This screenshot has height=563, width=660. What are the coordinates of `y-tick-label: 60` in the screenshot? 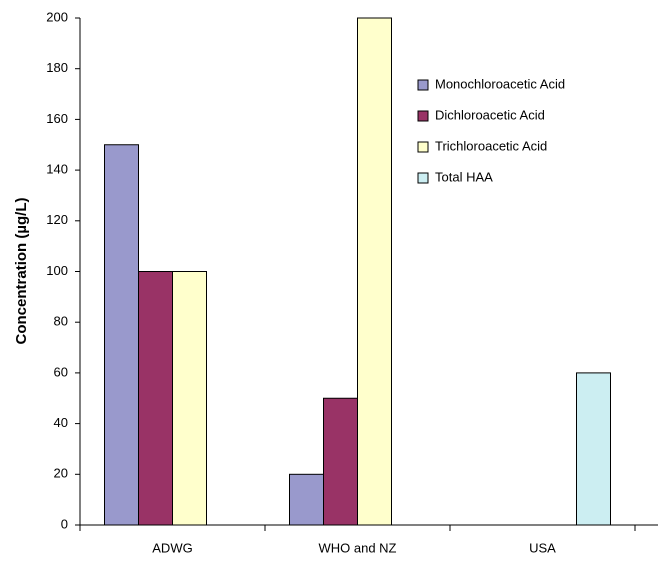 It's located at (61, 371).